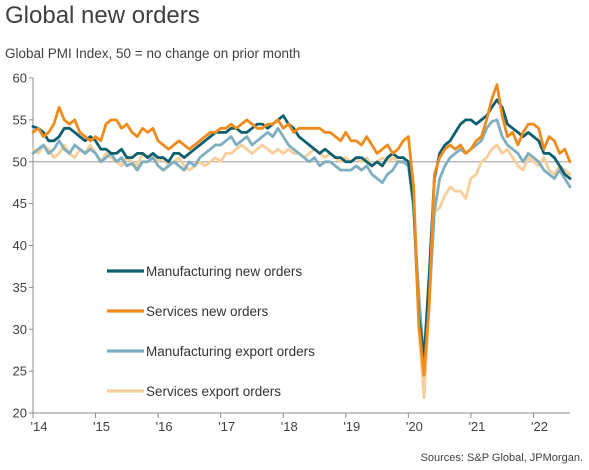 This screenshot has width=589, height=470. I want to click on legend-label: Manufacturing export orders, so click(230, 351).